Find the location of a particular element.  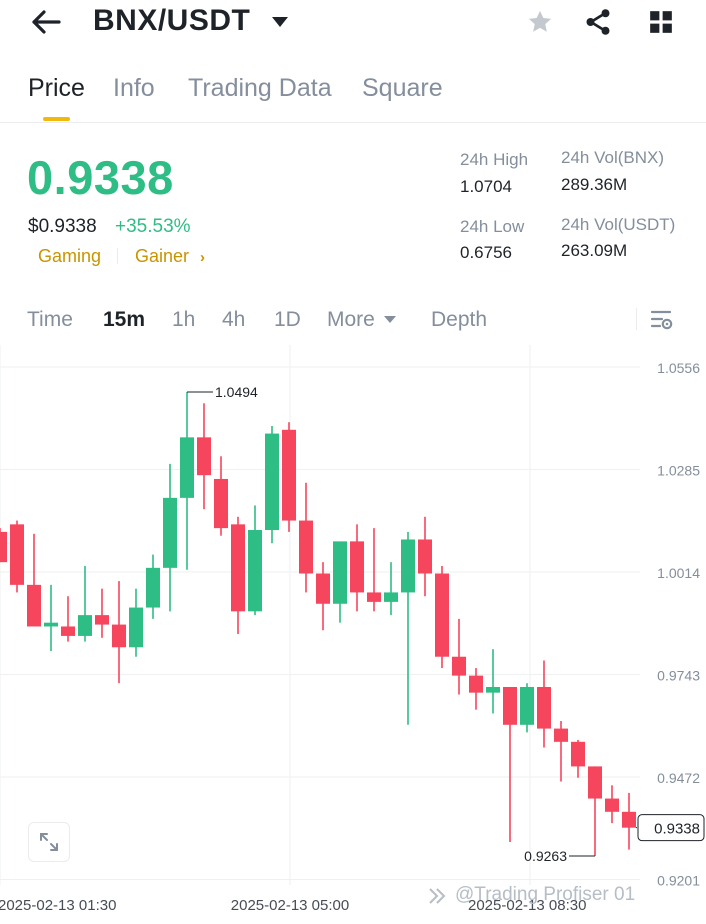

star-icon is located at coordinates (540, 22).